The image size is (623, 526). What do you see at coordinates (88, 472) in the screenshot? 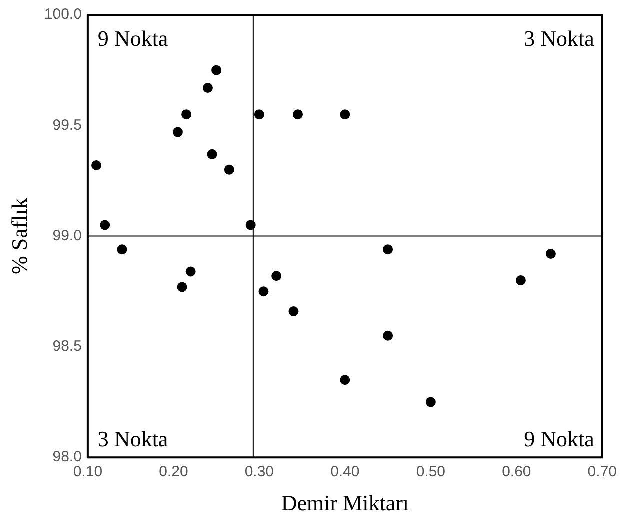
I see `x-tick-label: 0.10` at bounding box center [88, 472].